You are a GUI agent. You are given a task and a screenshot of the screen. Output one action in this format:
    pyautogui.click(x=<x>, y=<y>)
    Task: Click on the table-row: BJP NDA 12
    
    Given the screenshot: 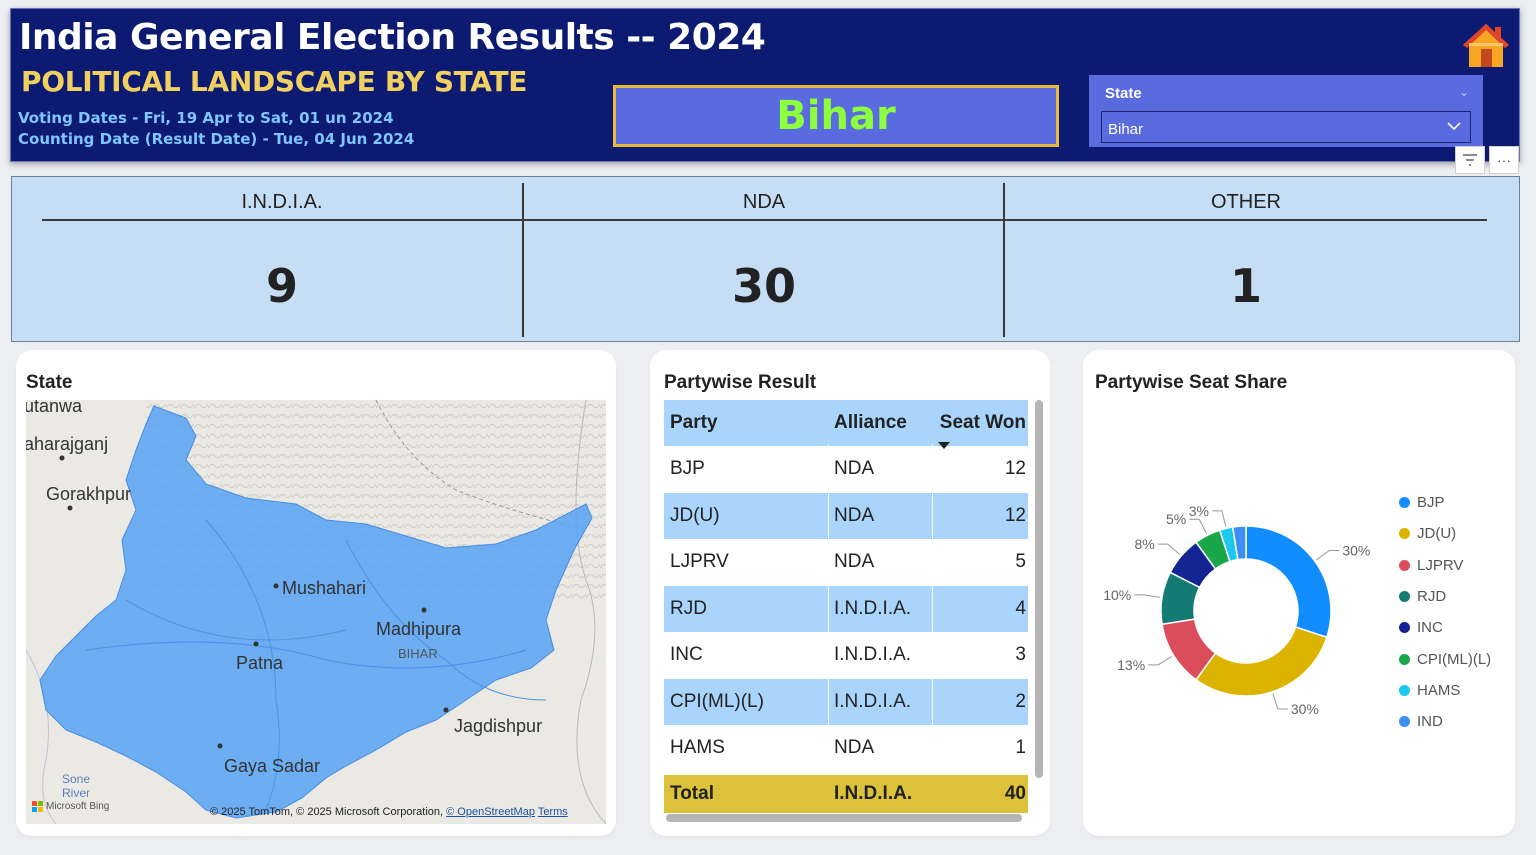 What is the action you would take?
    pyautogui.click(x=846, y=469)
    